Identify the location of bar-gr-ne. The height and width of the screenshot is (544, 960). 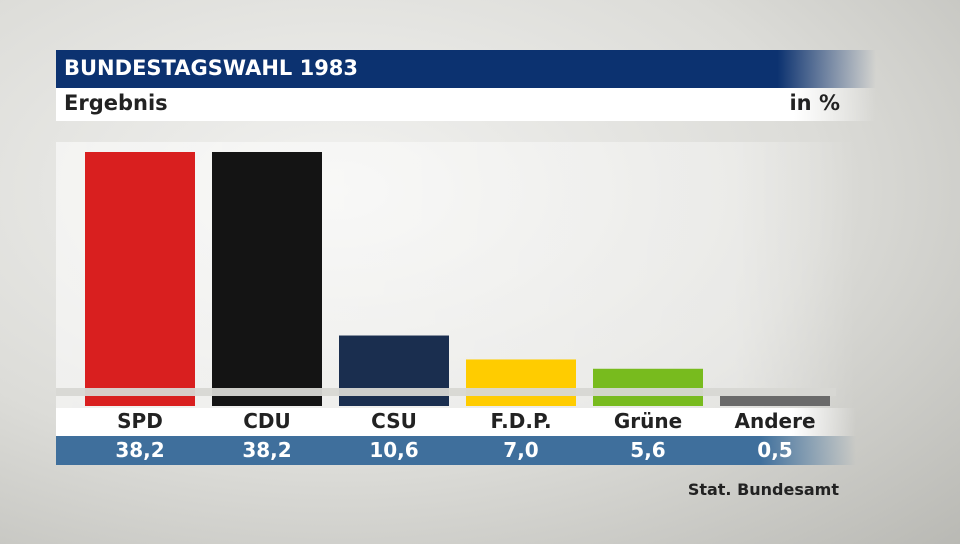
(648, 387).